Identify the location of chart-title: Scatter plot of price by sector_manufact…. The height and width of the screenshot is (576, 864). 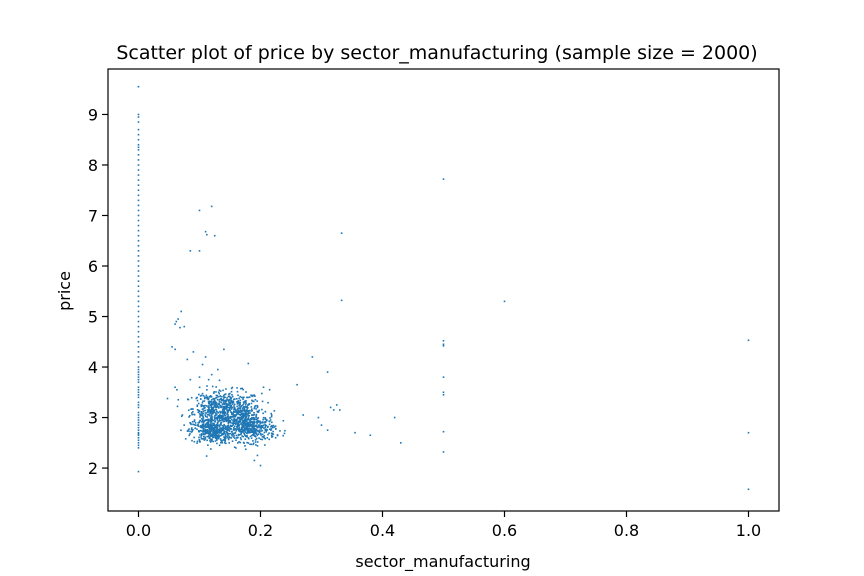
(436, 53).